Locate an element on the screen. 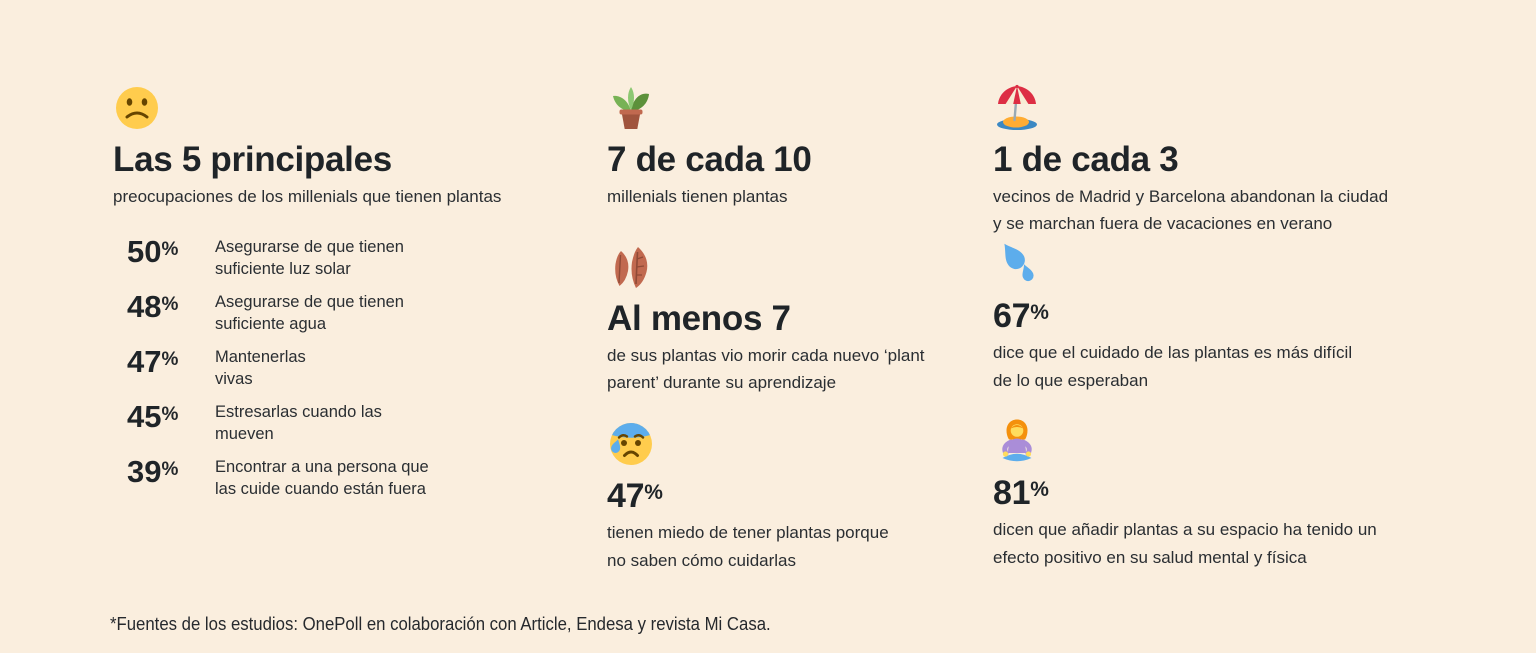  list-item-percent: 48% is located at coordinates (153, 306).